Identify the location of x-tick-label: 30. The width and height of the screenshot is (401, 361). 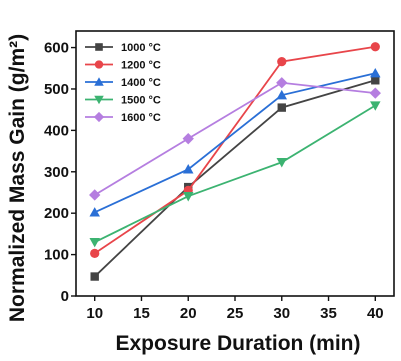
(281, 313).